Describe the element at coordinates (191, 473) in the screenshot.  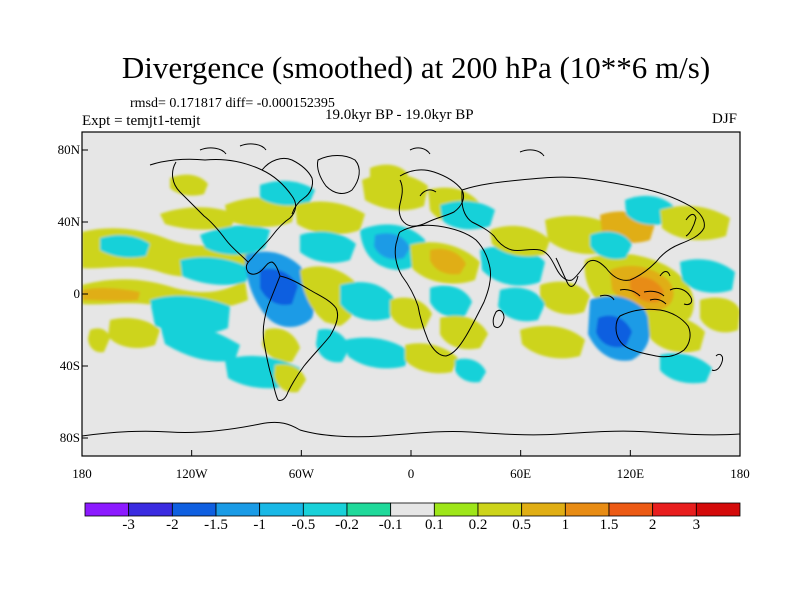
I see `lon-tick-label: 120W` at that location.